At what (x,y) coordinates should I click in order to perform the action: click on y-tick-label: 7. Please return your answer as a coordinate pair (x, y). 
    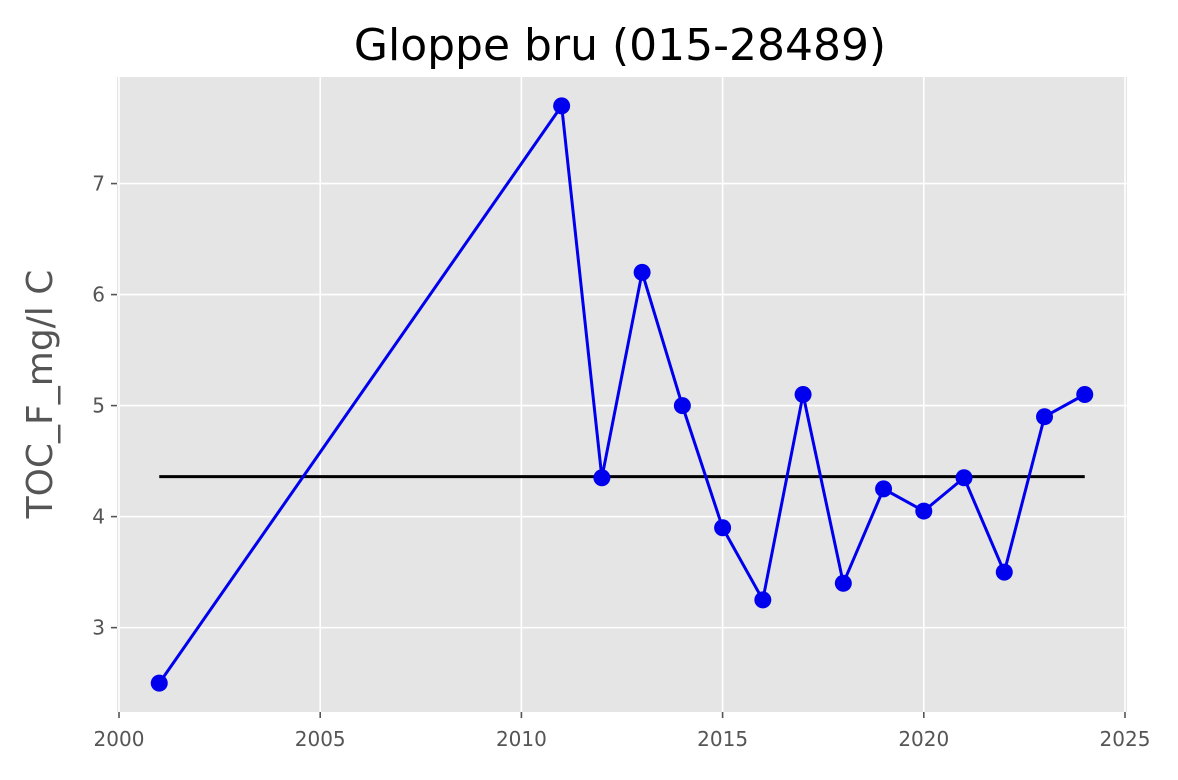
    Looking at the image, I should click on (98, 184).